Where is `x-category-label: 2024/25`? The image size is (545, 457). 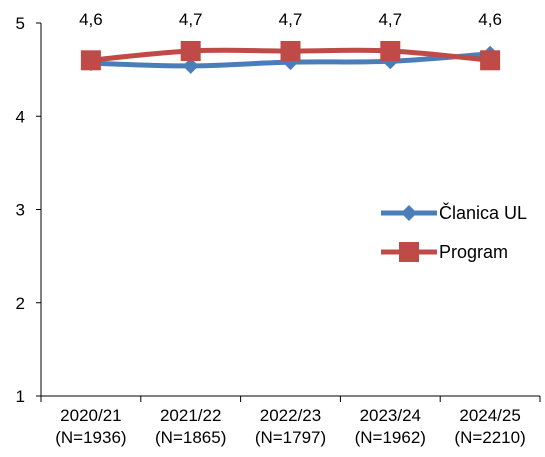
x-category-label: 2024/25 is located at coordinates (489, 415).